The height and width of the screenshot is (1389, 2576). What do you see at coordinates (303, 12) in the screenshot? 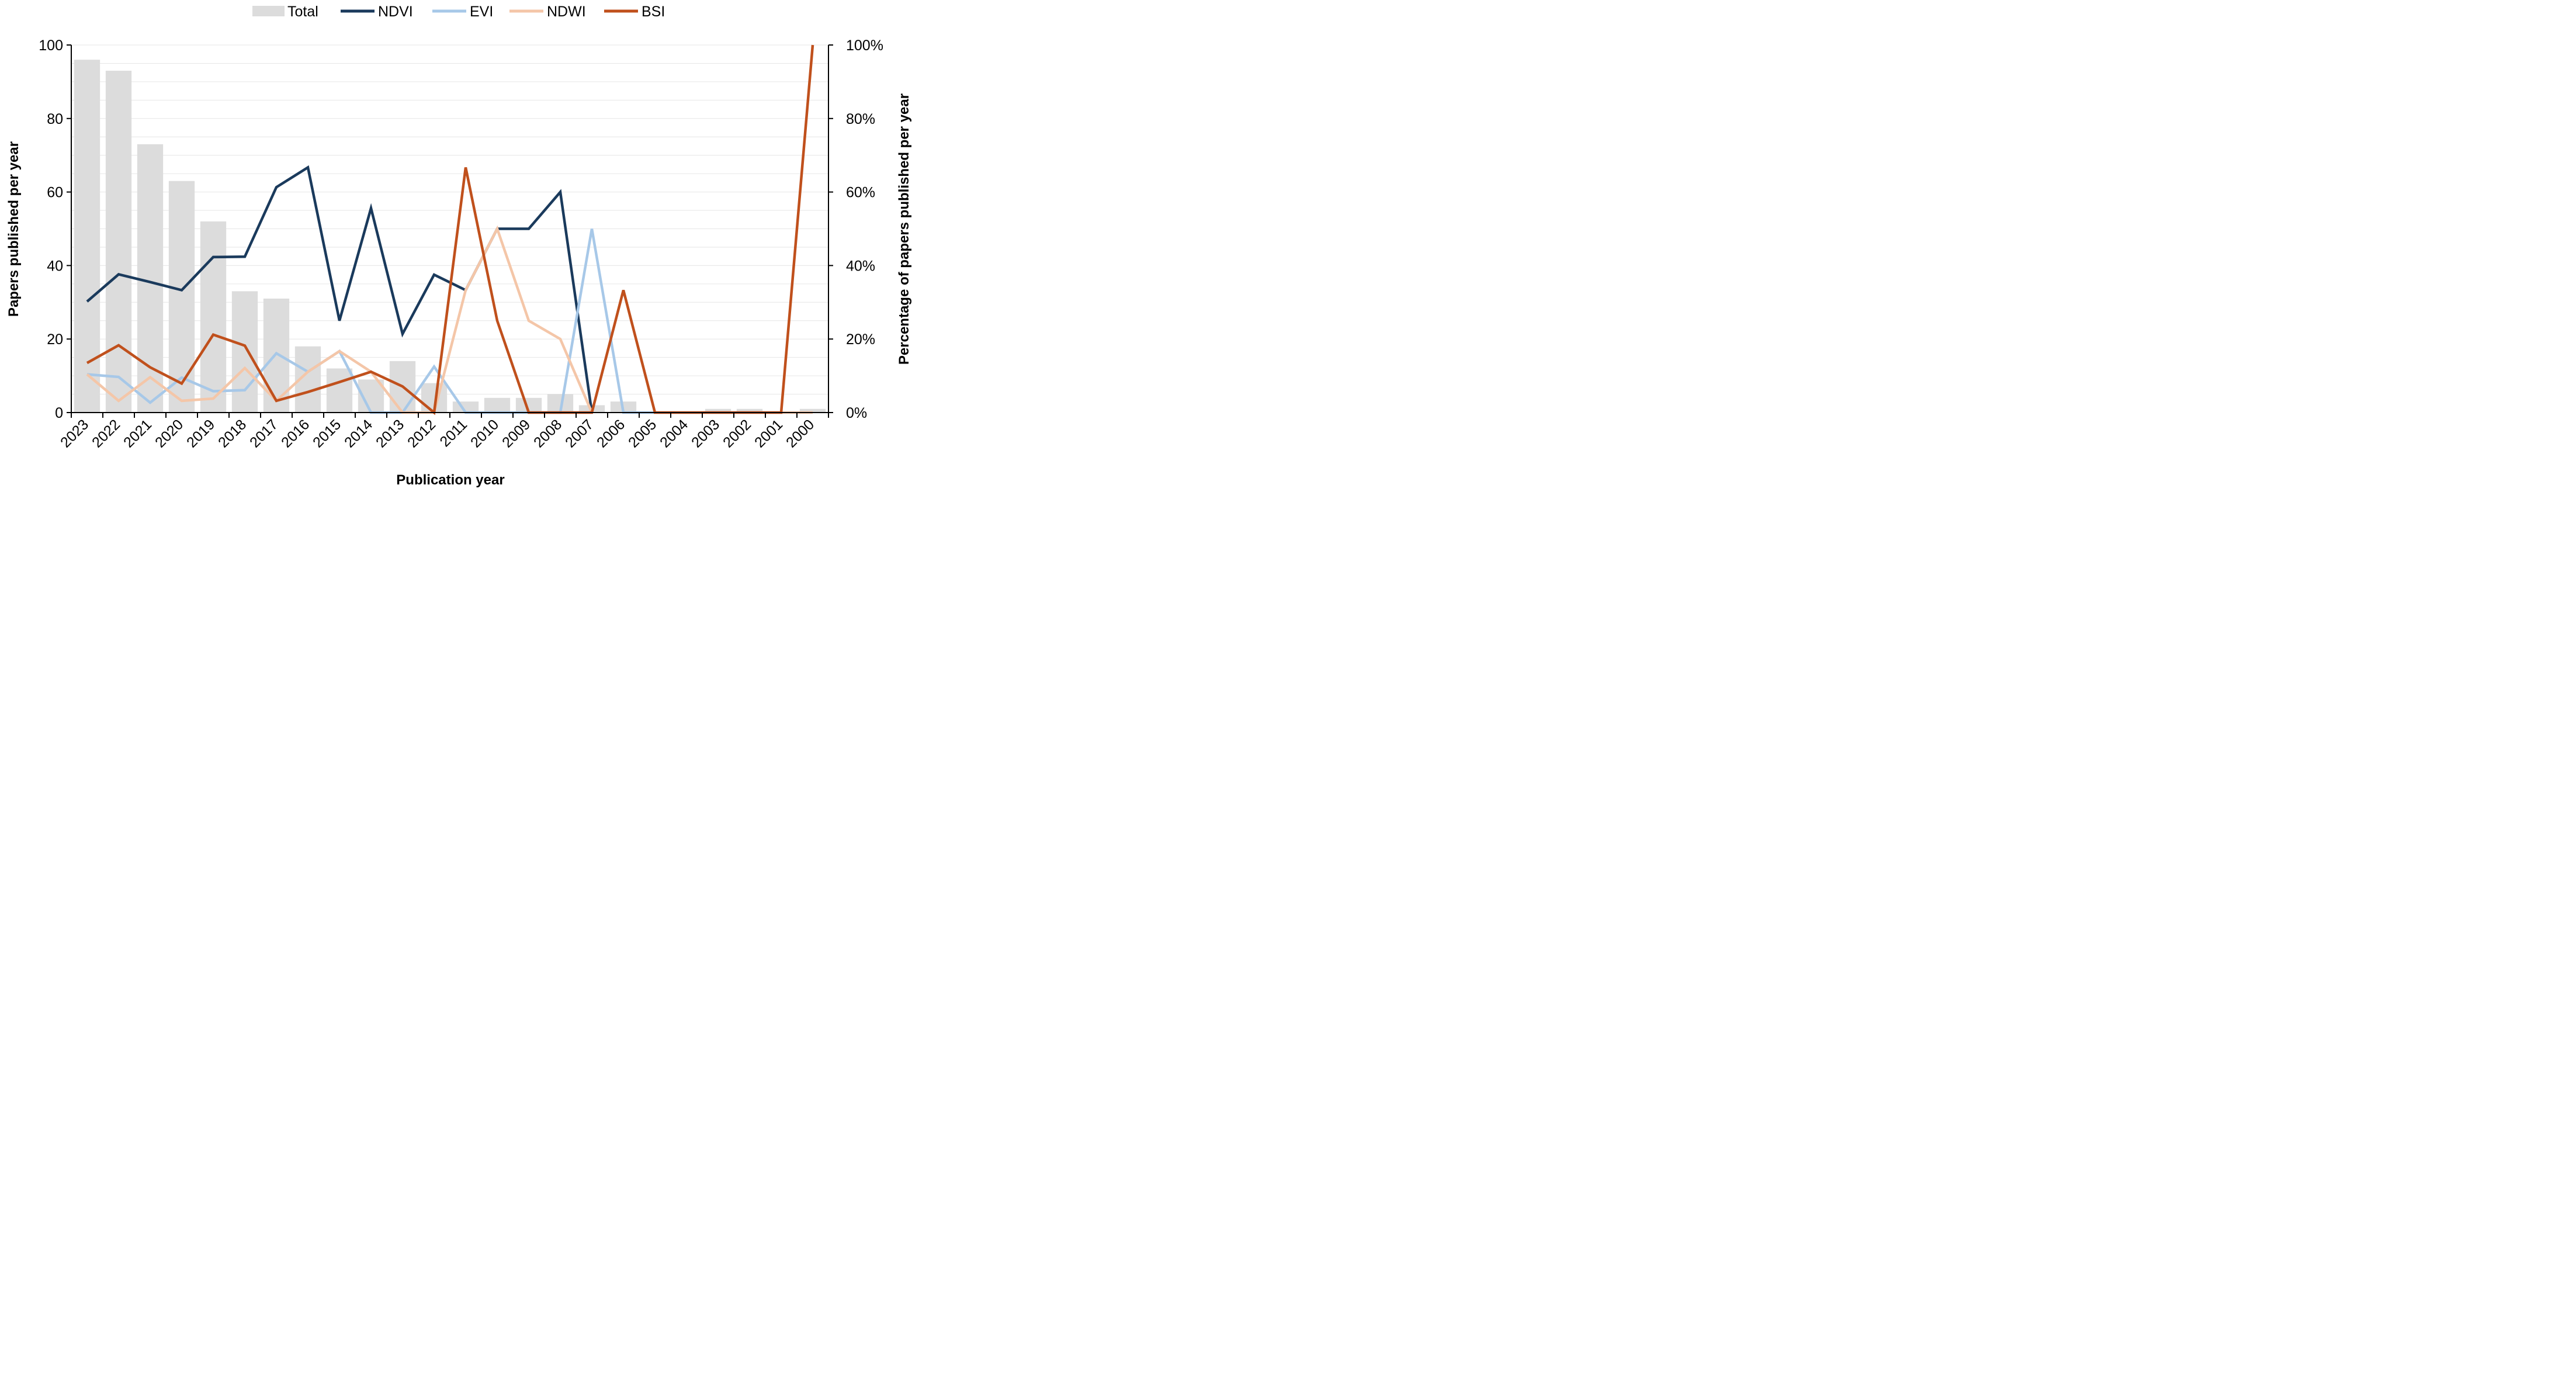
I see `legend-label-total: Total` at bounding box center [303, 12].